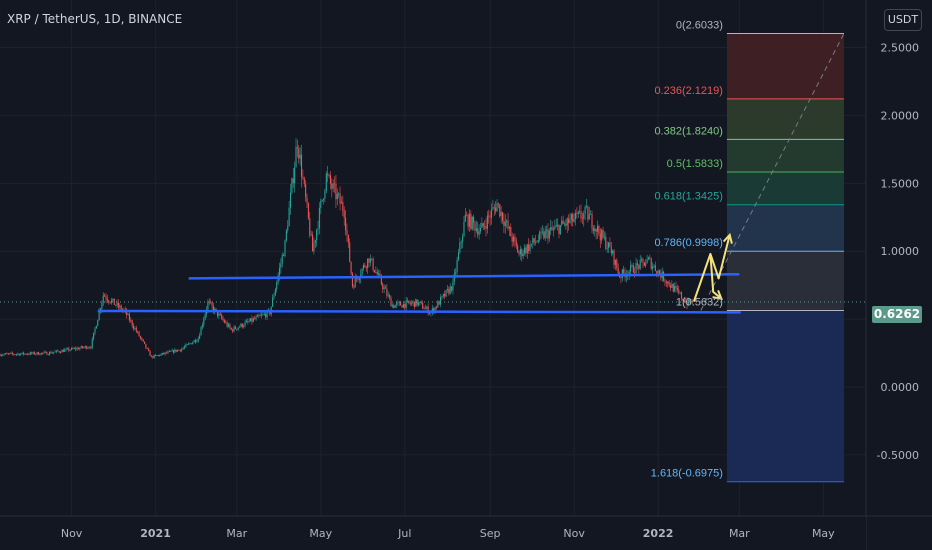 The width and height of the screenshot is (932, 550). I want to click on price-tick-label: 2.5000, so click(900, 48).